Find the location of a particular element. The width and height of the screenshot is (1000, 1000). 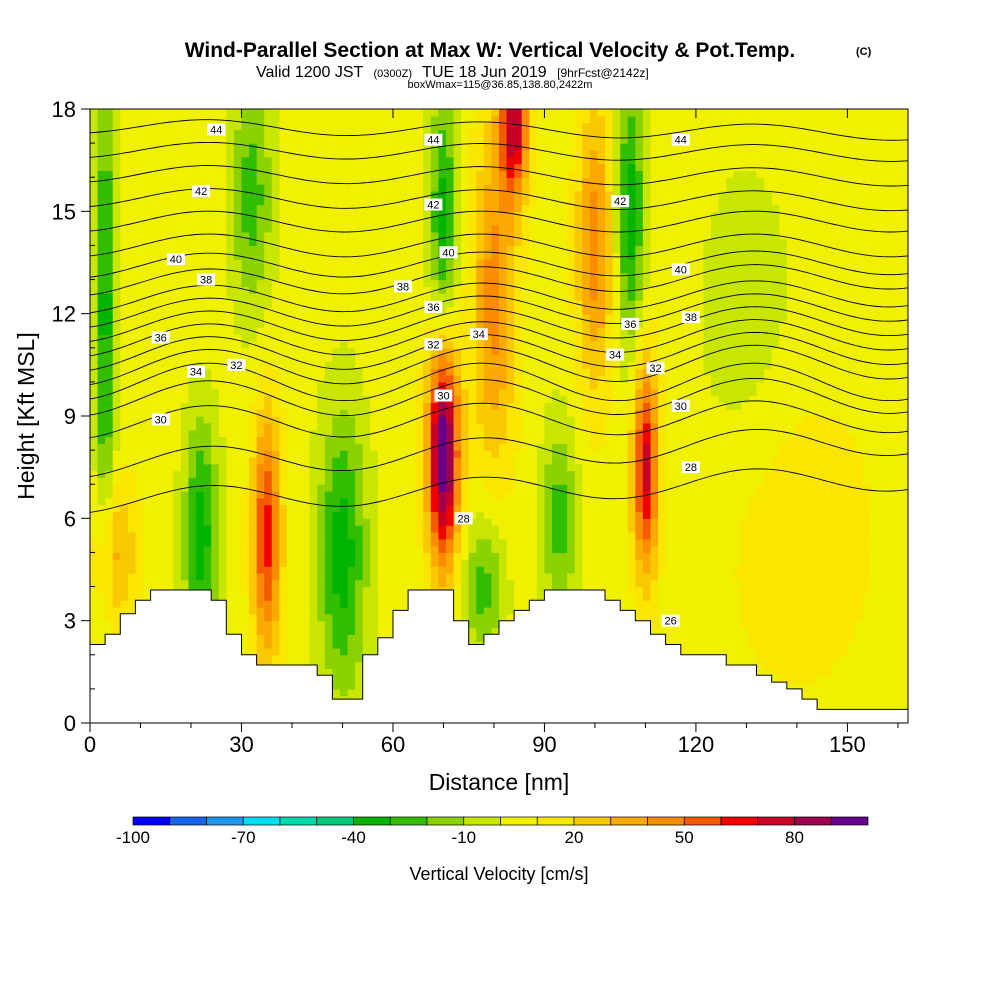

subtitle-valid-time: Valid 1200 JST is located at coordinates (310, 72).